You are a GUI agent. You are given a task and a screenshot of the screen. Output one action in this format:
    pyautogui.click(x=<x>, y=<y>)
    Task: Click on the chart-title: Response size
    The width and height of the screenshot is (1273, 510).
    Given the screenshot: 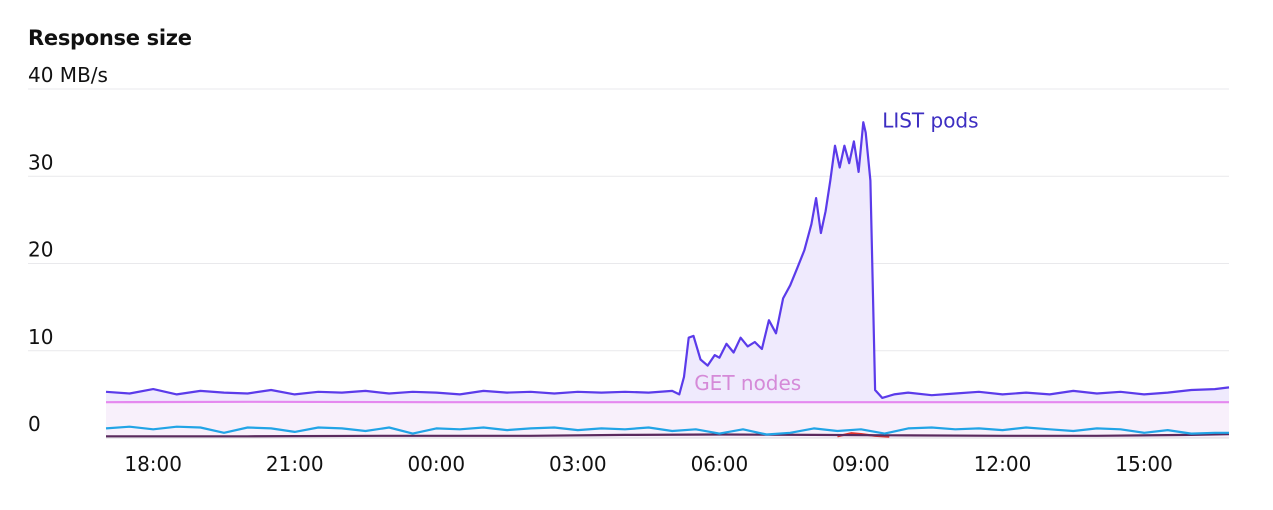 What is the action you would take?
    pyautogui.click(x=110, y=38)
    